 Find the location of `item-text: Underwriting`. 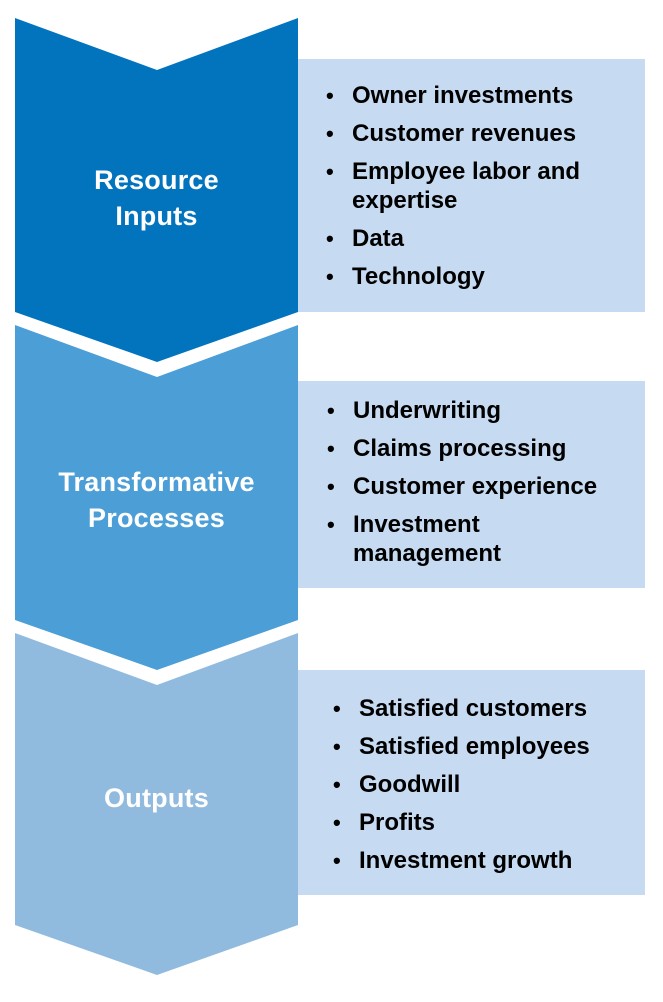

item-text: Underwriting is located at coordinates (427, 410).